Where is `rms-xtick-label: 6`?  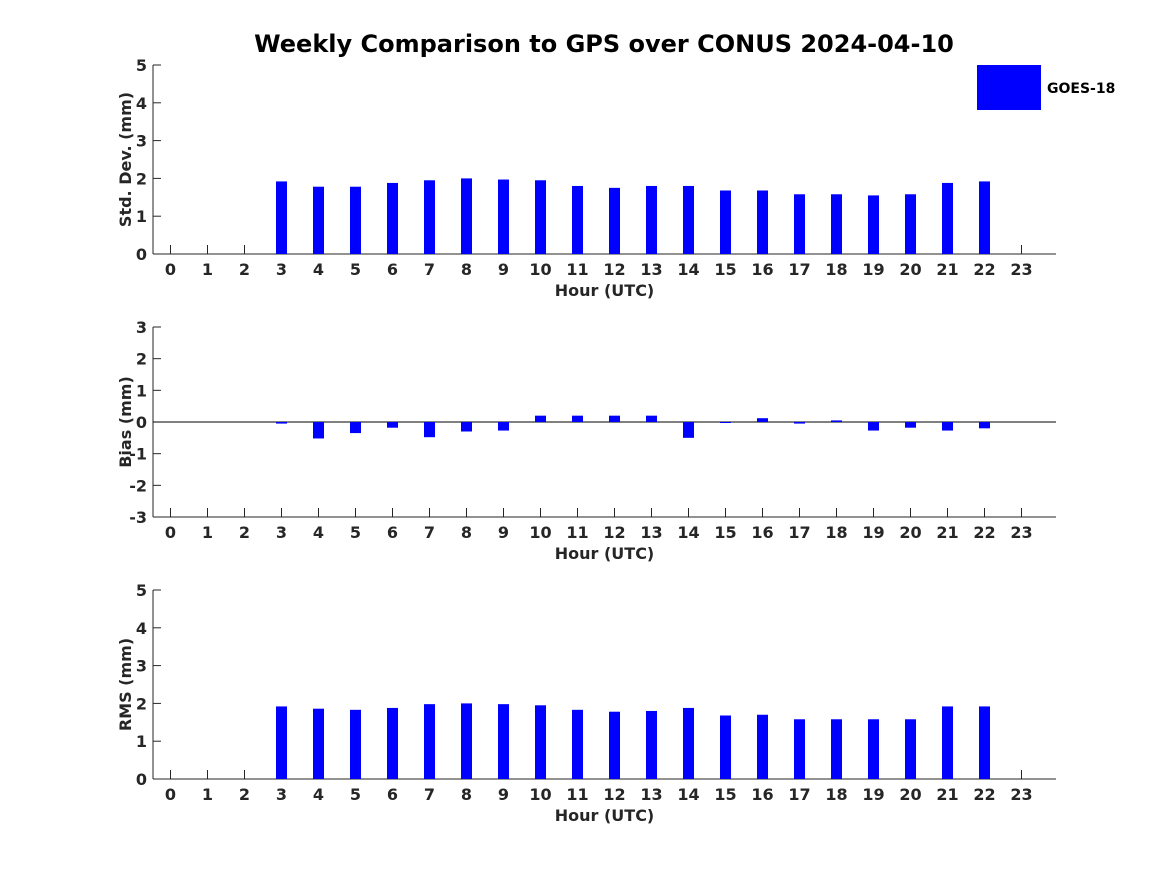 rms-xtick-label: 6 is located at coordinates (392, 794).